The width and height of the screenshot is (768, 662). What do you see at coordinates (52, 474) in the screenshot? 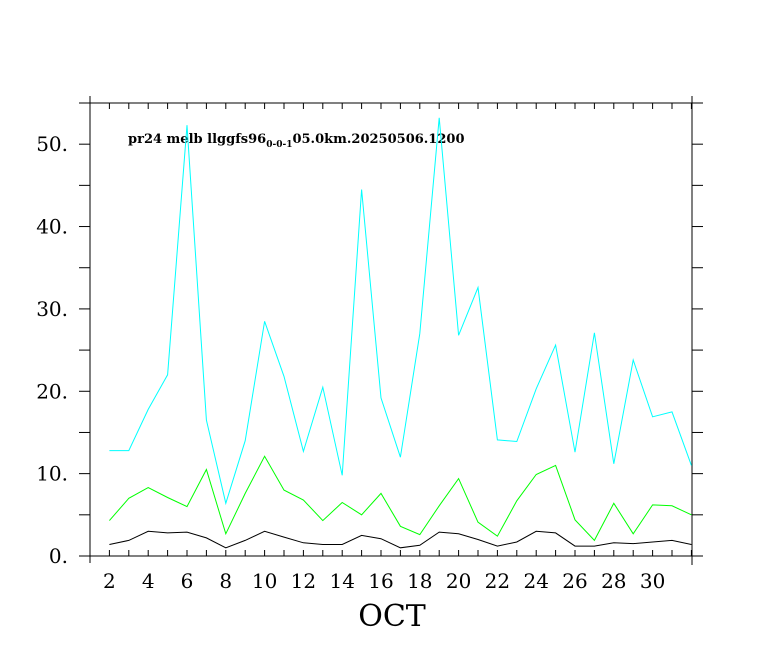
I see `y-tick-label: 10.` at bounding box center [52, 474].